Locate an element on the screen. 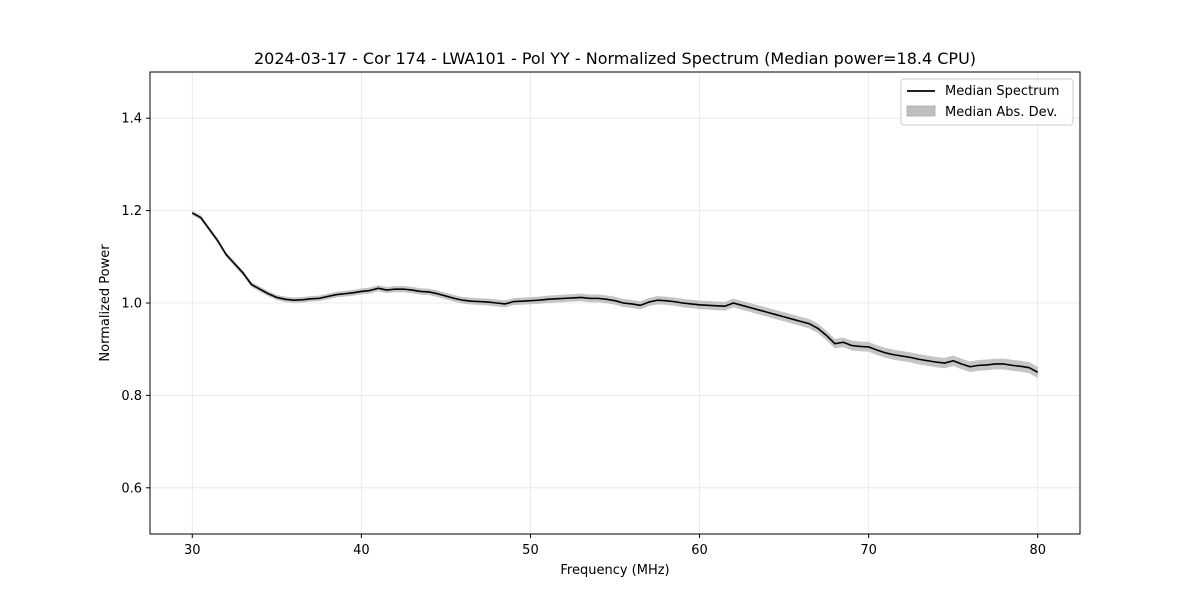 The image size is (1200, 600). y-axis-ticks: 0.6 0.8 1.0 1.2 1.4 is located at coordinates (135, 304).